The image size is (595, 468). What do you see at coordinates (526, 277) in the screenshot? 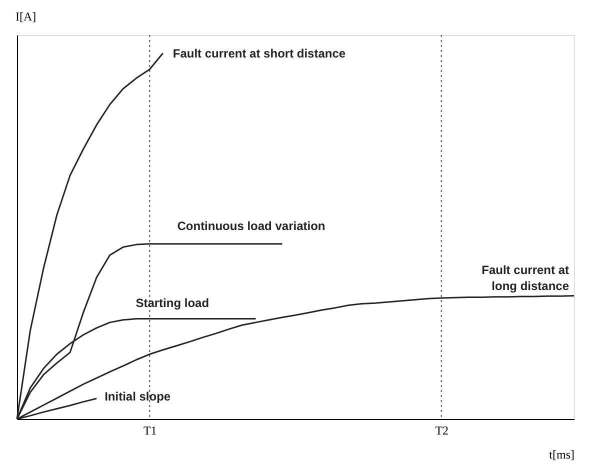
I see `series-label: Fault current at long distance` at bounding box center [526, 277].